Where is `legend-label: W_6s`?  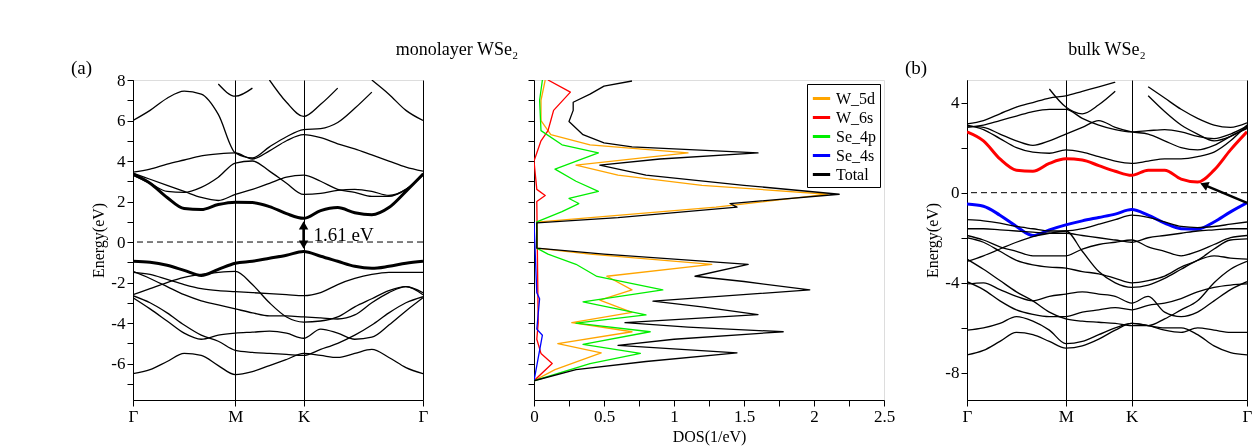 legend-label: W_6s is located at coordinates (855, 117).